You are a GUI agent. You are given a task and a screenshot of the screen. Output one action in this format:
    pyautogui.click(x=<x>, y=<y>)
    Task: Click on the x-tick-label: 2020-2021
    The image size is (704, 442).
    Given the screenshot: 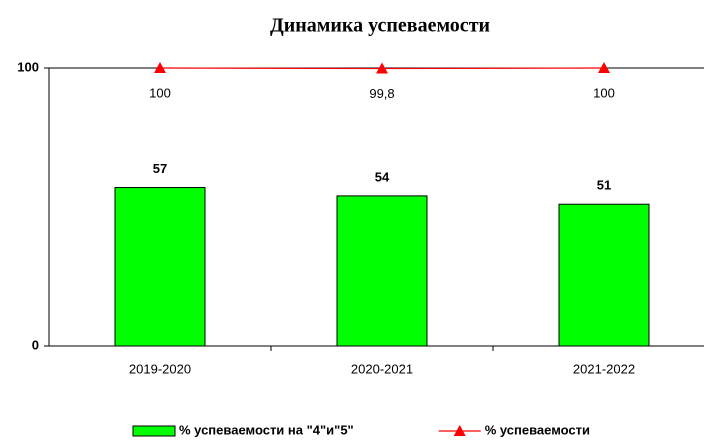 What is the action you would take?
    pyautogui.click(x=382, y=368)
    